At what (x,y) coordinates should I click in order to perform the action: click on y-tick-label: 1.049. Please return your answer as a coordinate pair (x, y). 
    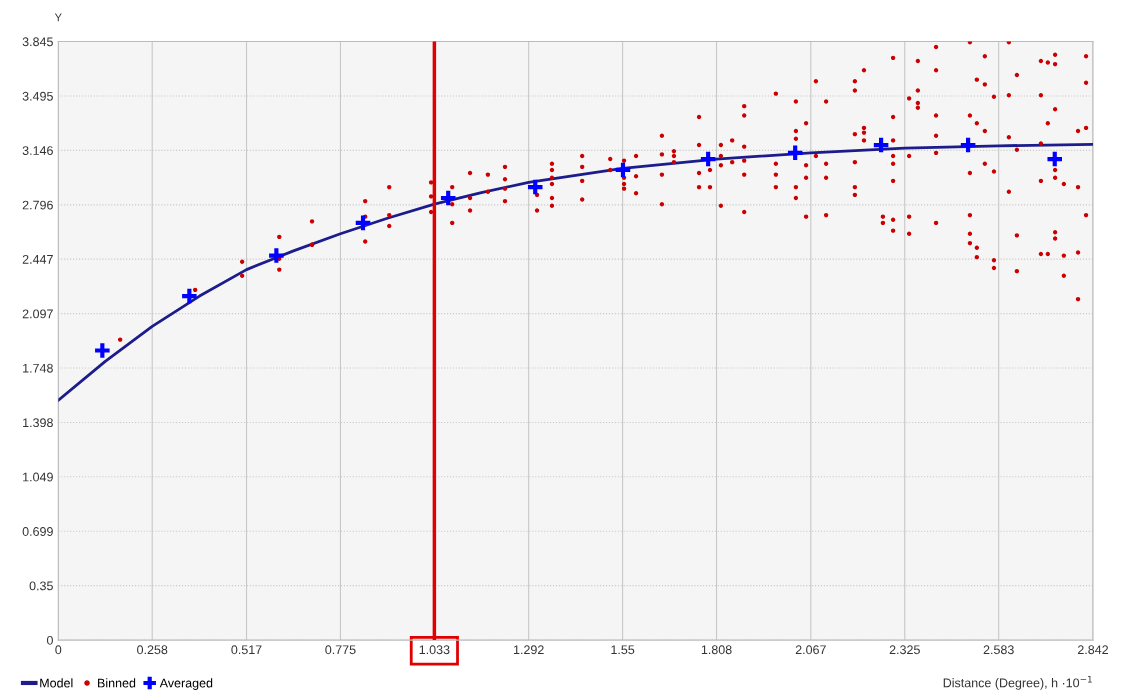
    Looking at the image, I should click on (38, 477).